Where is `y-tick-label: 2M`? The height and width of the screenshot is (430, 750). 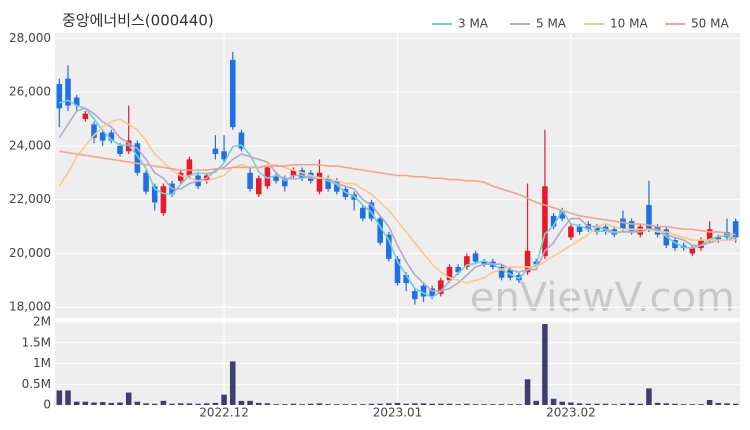 y-tick-label: 2M is located at coordinates (42, 322).